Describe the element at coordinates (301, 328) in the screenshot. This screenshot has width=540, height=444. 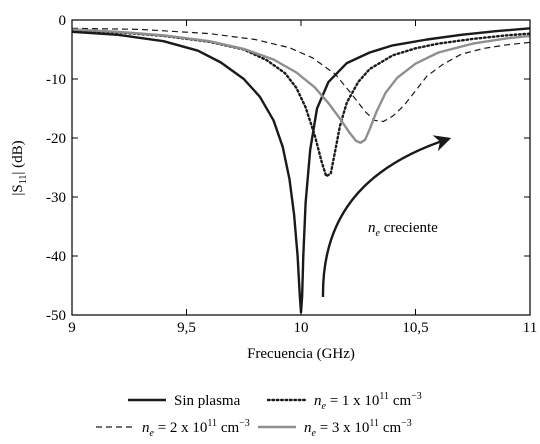
I see `x-tick-label: 10` at that location.